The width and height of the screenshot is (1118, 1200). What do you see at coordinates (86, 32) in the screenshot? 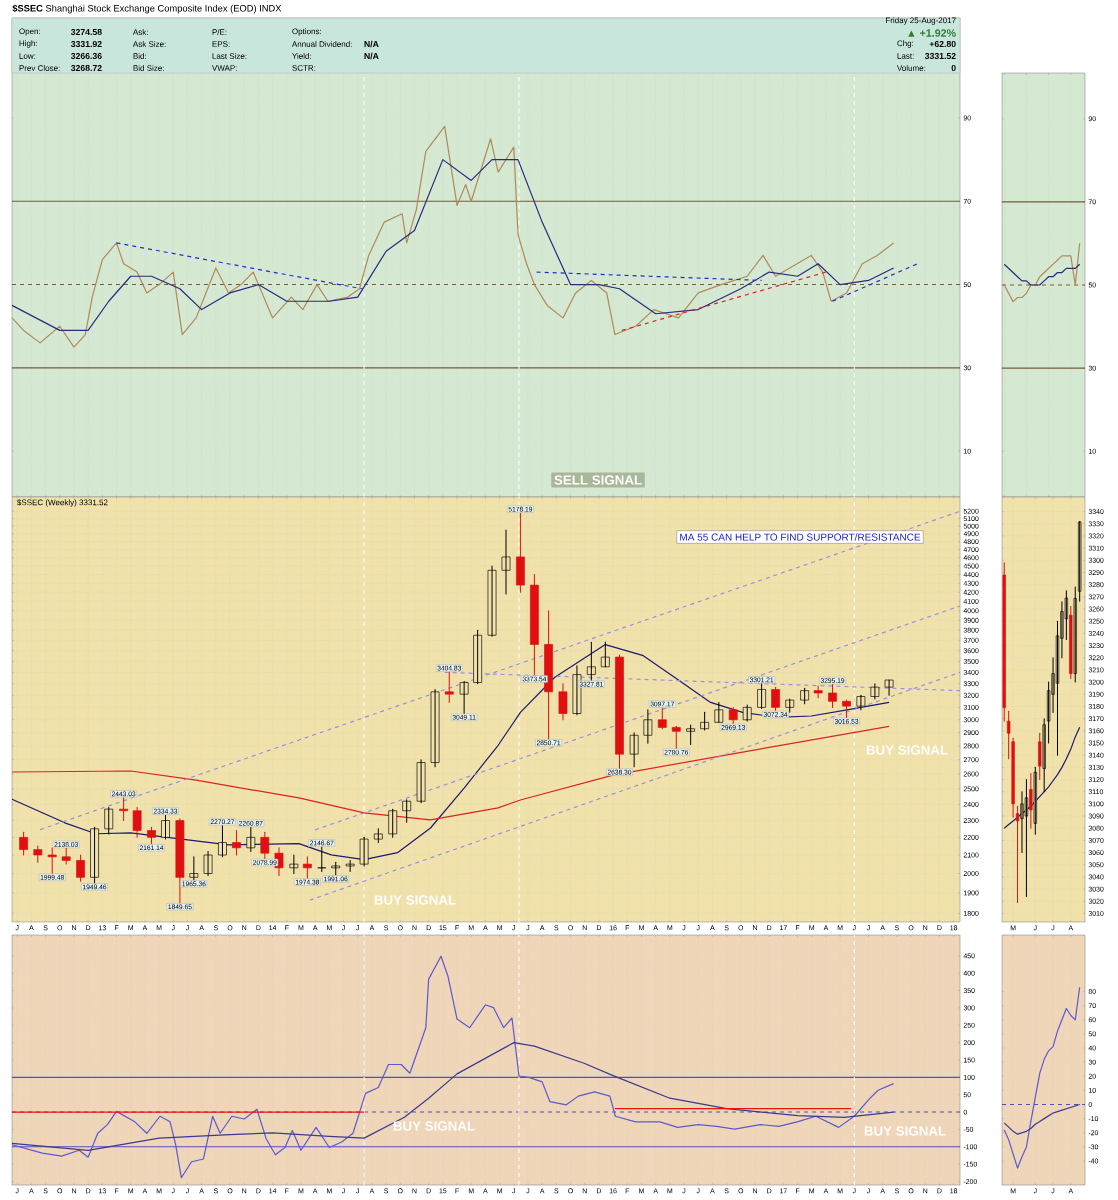
I see `annotation: 3274.58` at bounding box center [86, 32].